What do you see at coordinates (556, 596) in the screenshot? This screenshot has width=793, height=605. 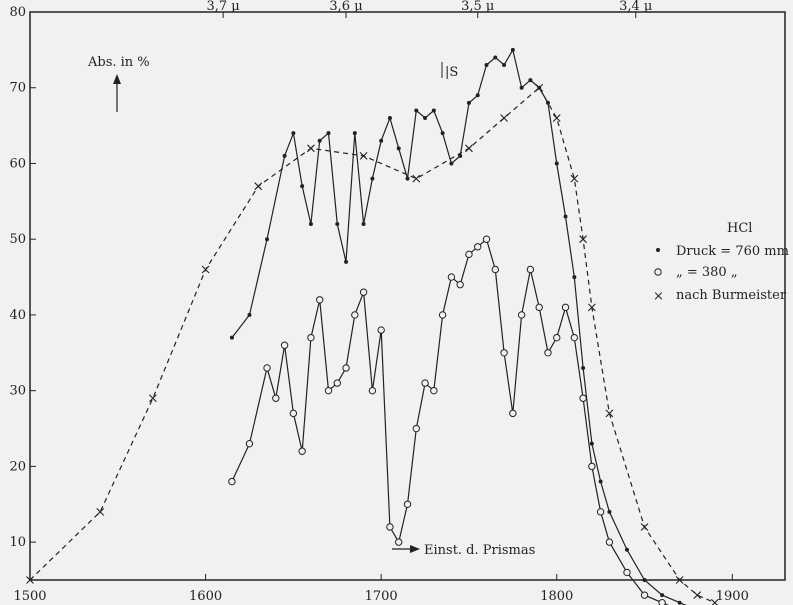 I see `x-tick-label: 1800` at bounding box center [556, 596].